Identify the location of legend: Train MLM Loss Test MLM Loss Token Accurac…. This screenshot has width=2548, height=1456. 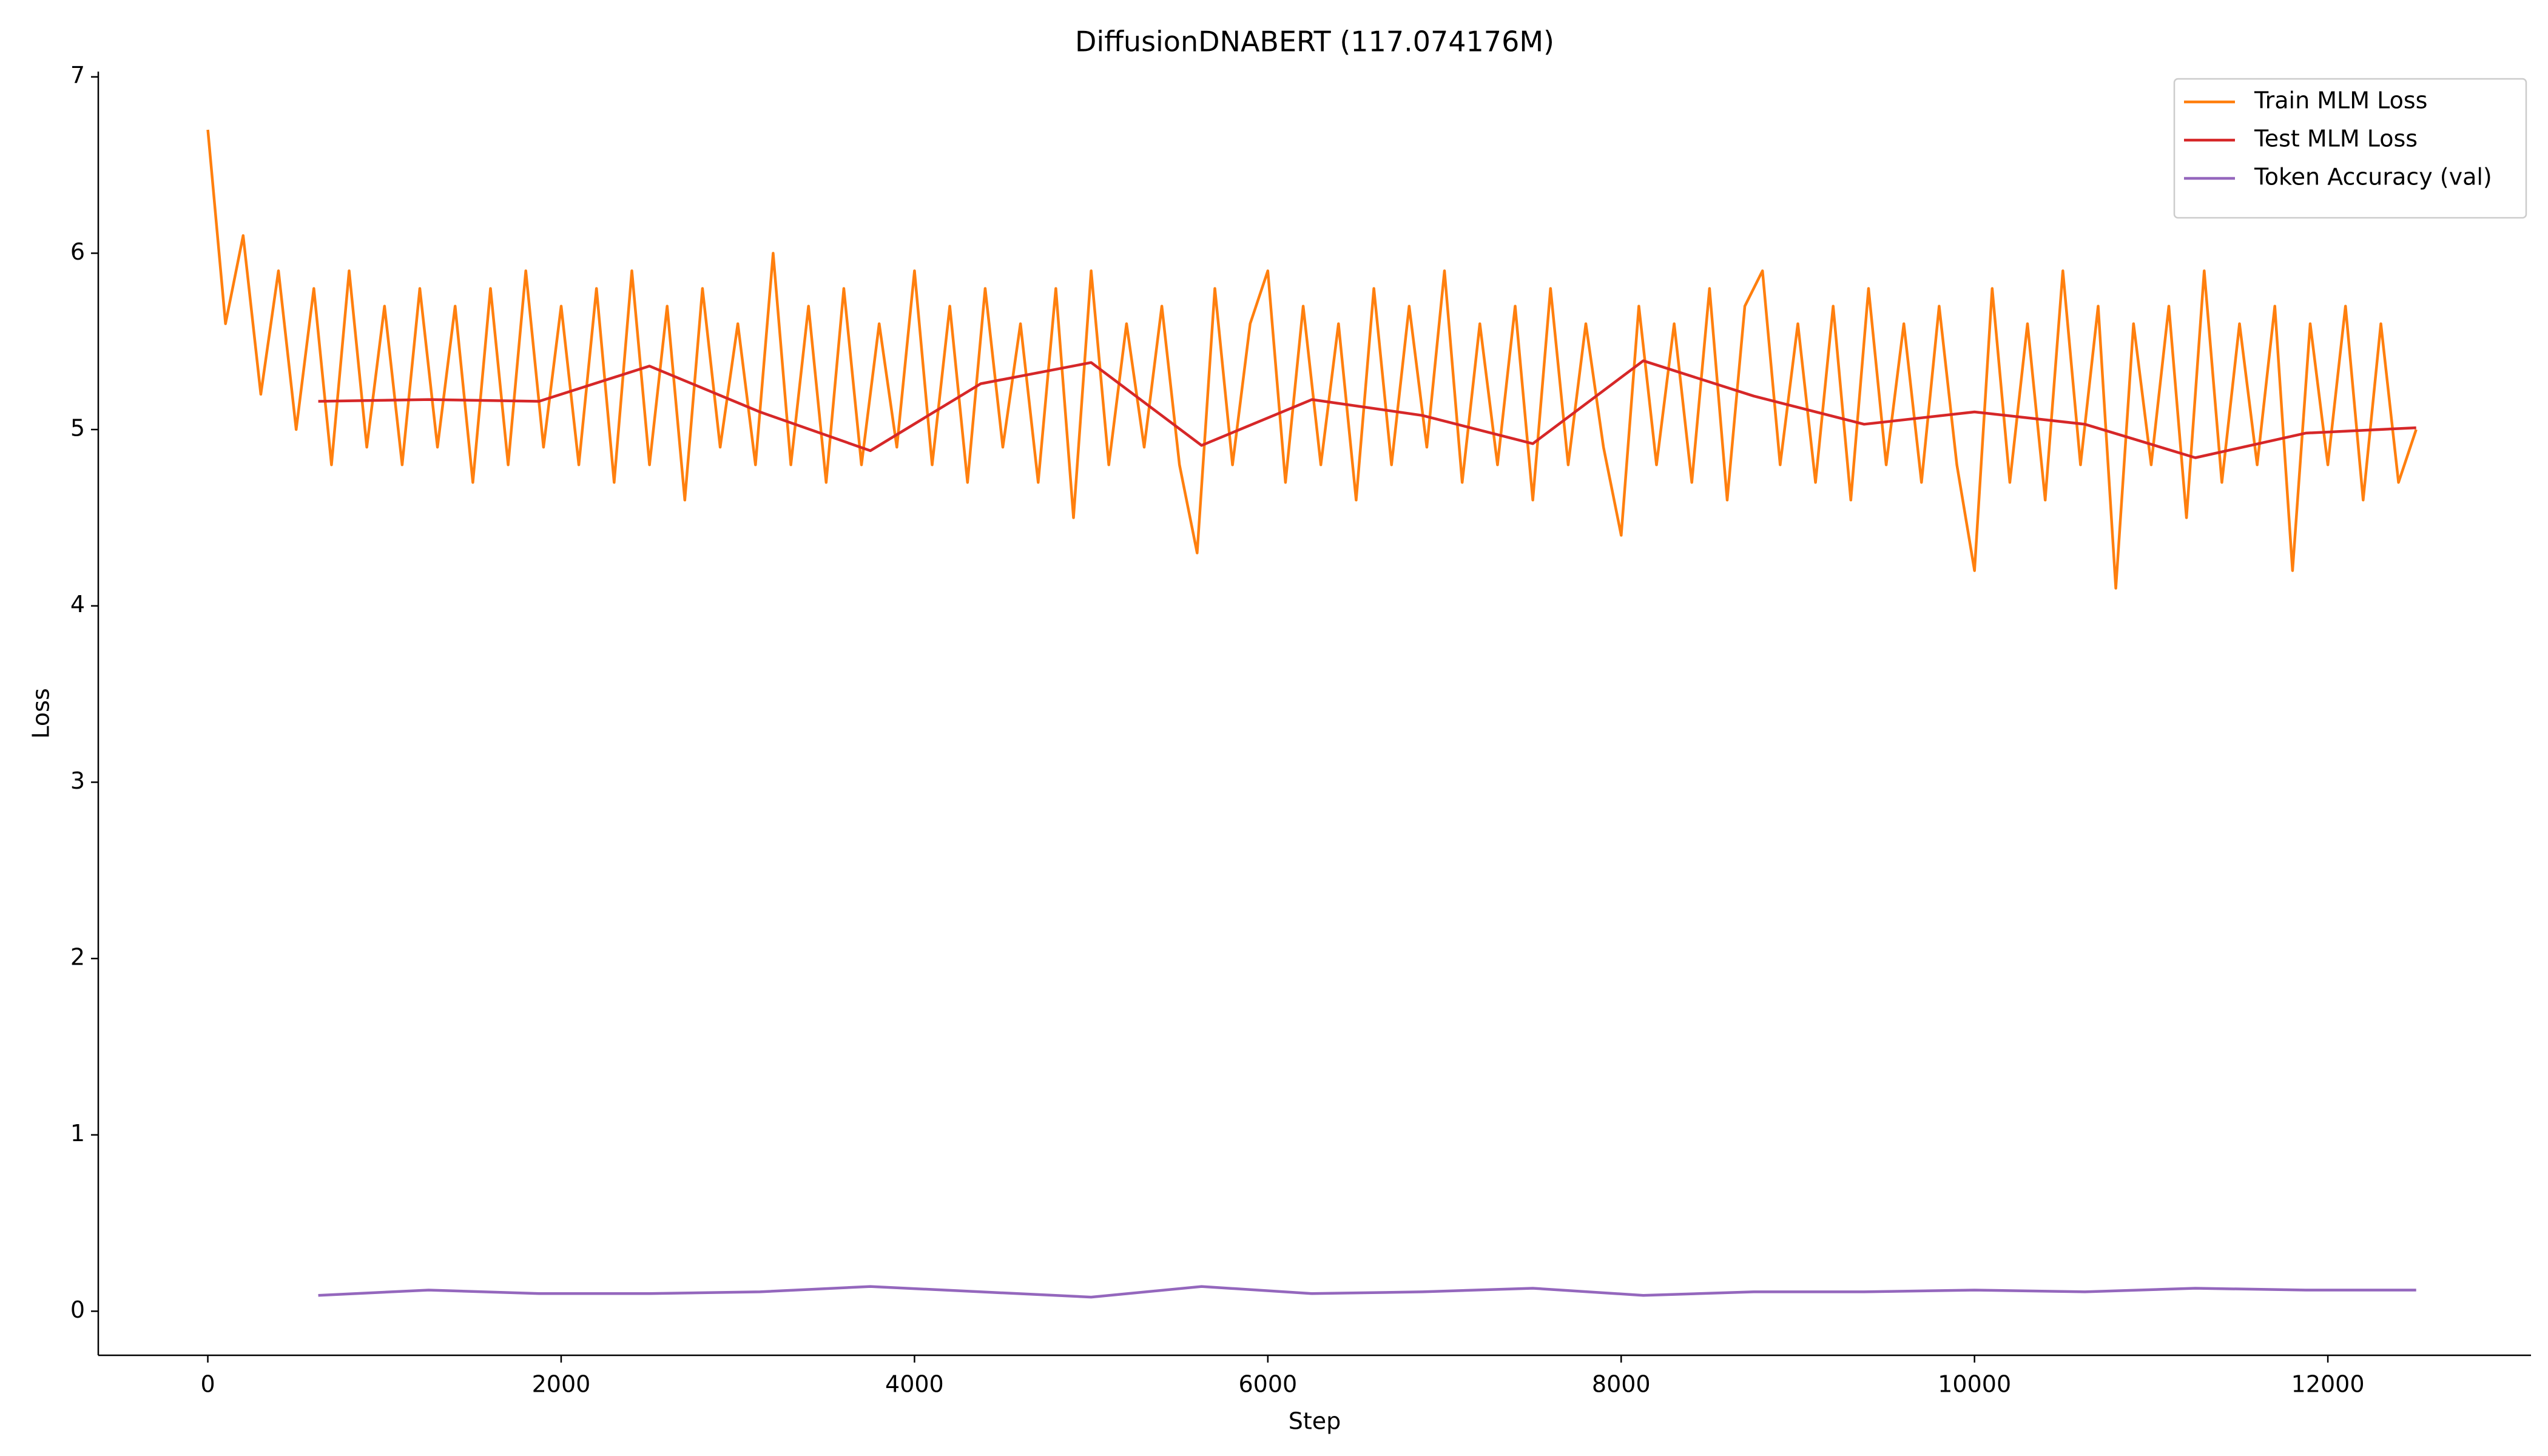
(2350, 148).